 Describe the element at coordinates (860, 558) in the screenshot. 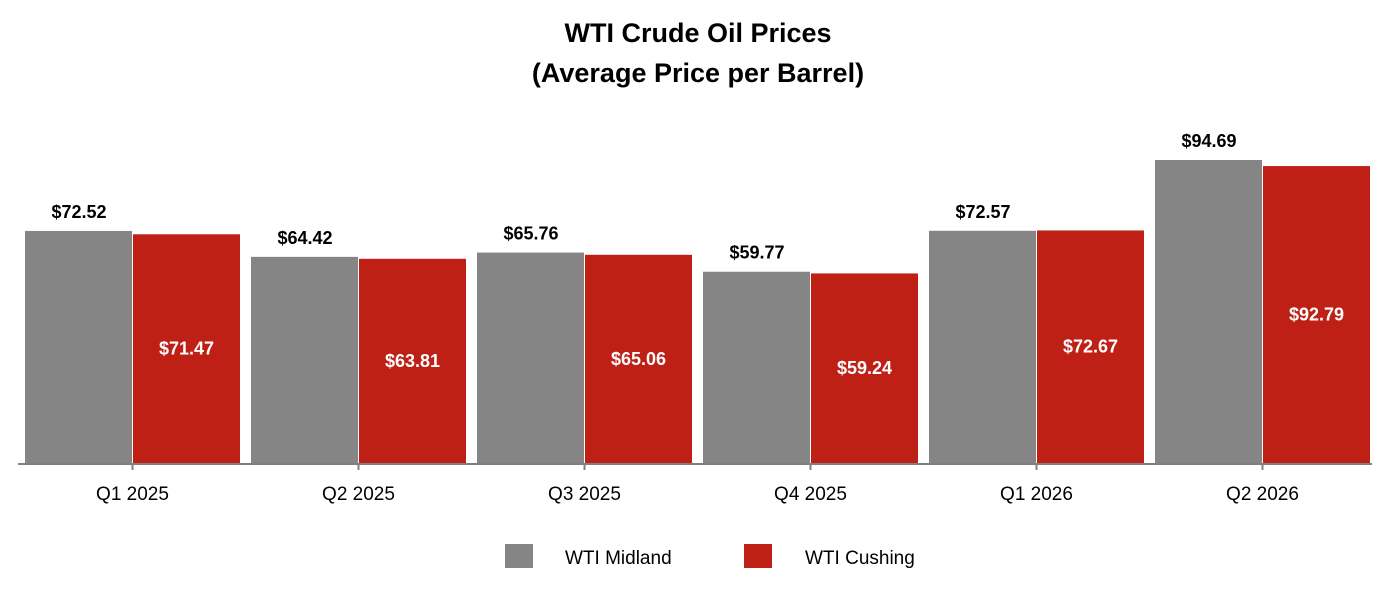

I see `legend-label-wti-cushing: WTI Cushing` at that location.